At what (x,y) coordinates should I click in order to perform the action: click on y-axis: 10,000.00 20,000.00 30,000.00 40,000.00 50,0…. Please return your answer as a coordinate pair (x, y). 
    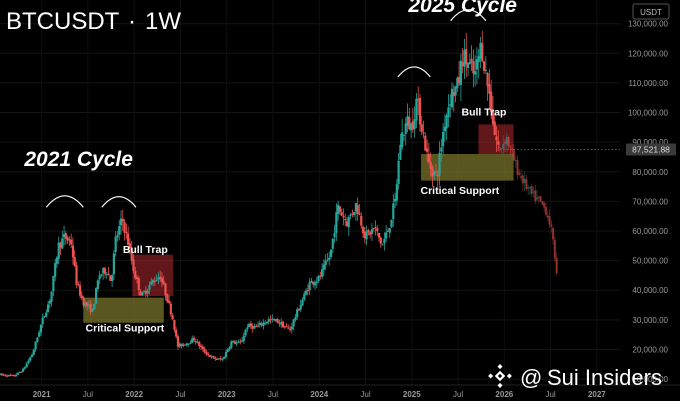
    Looking at the image, I should click on (648, 202).